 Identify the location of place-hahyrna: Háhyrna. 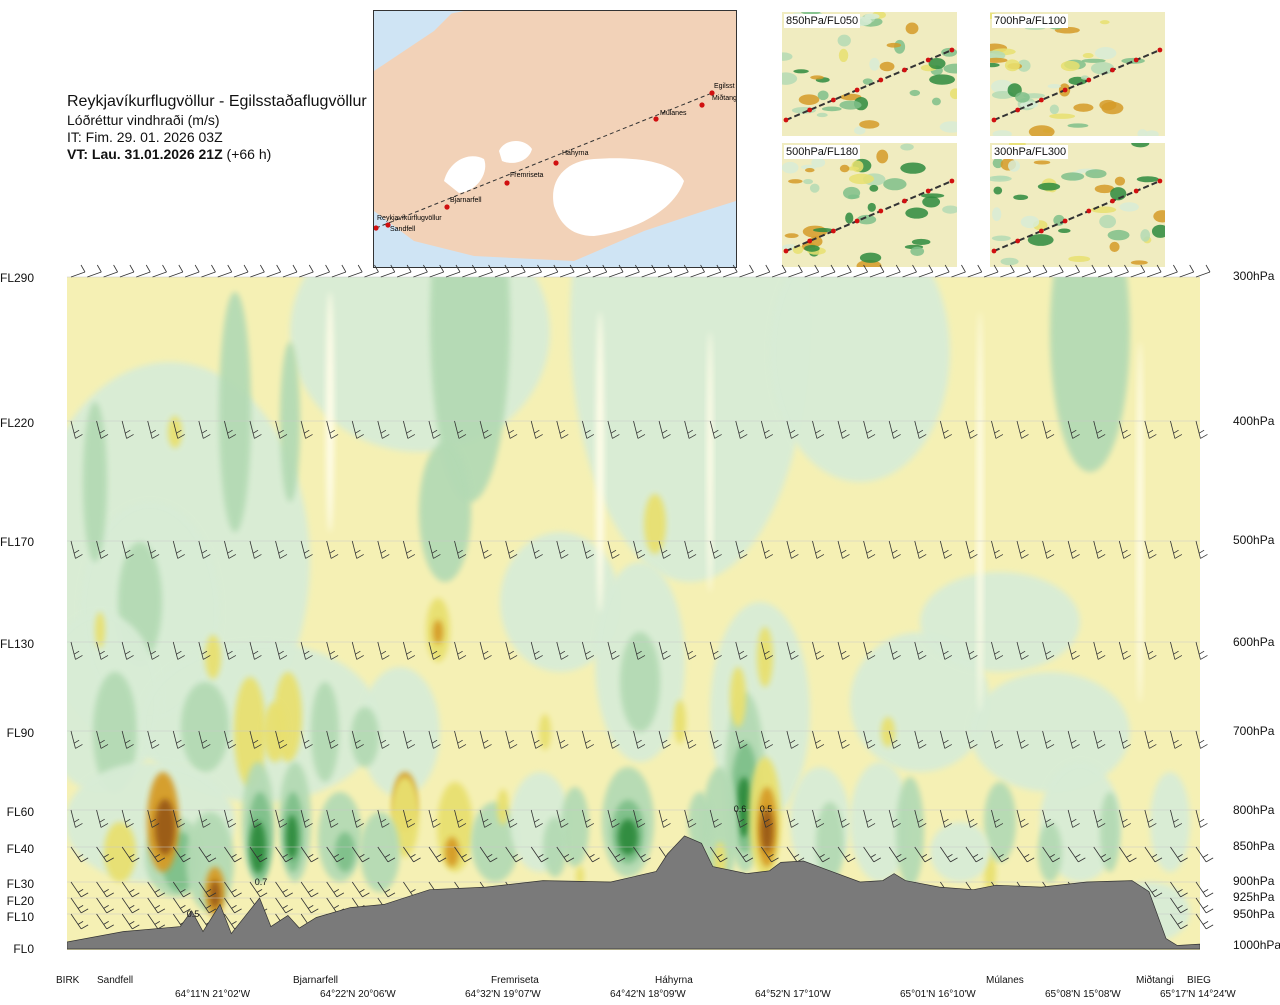
(674, 980).